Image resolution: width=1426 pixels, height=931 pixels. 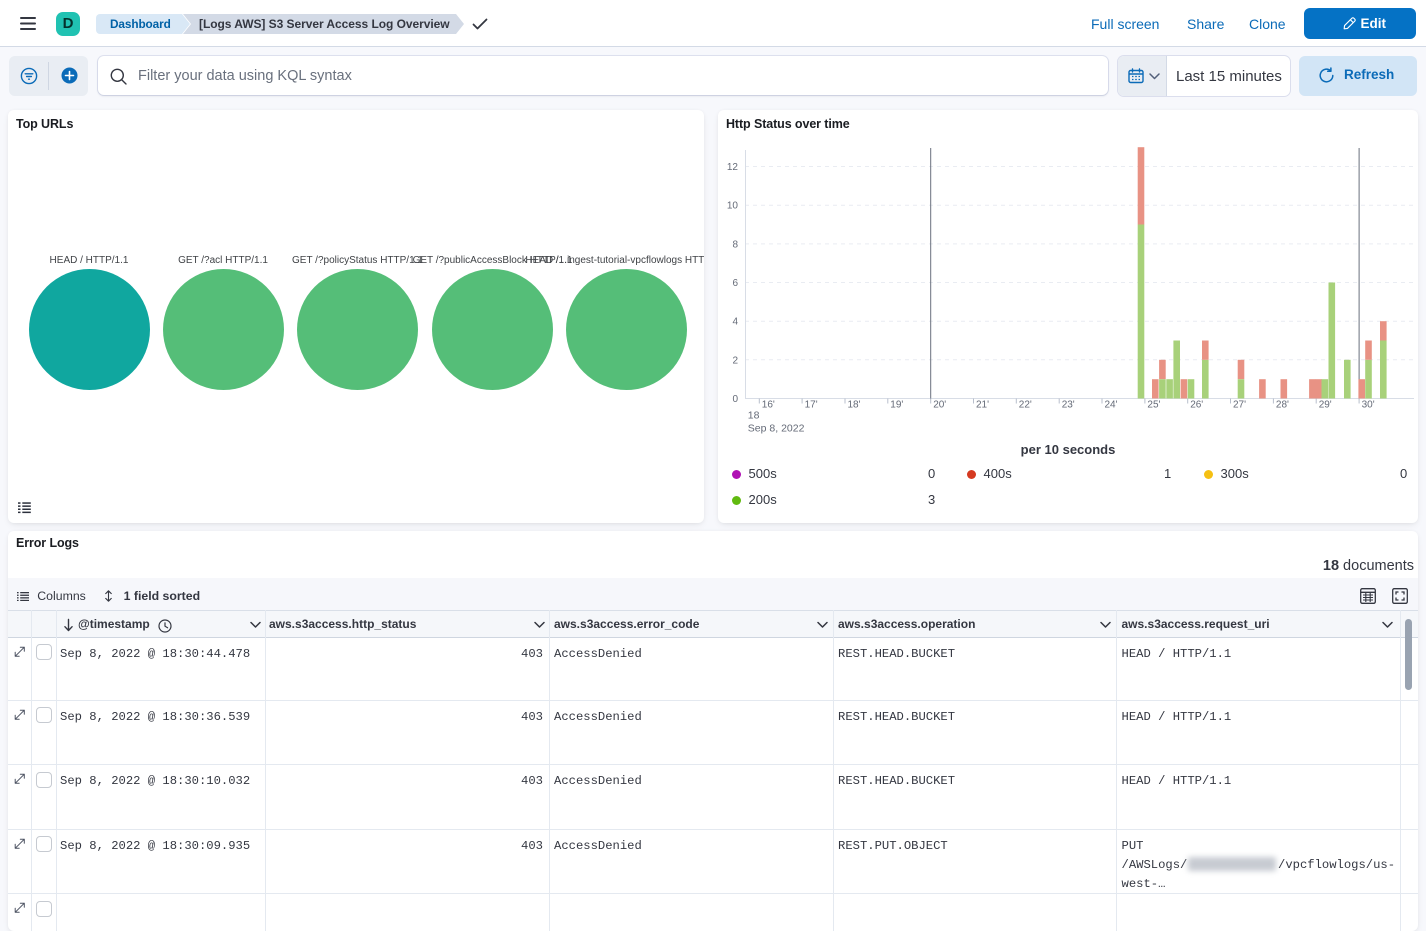 What do you see at coordinates (1325, 405) in the screenshot?
I see `svg-text: 29'` at bounding box center [1325, 405].